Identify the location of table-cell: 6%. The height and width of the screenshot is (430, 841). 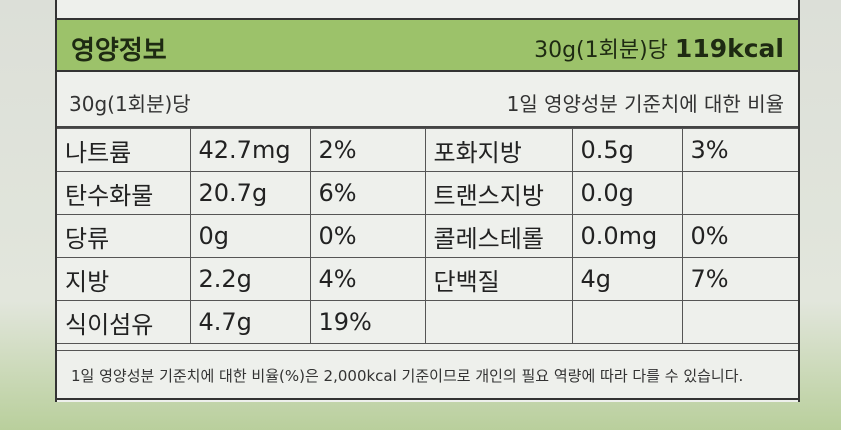
(367, 193).